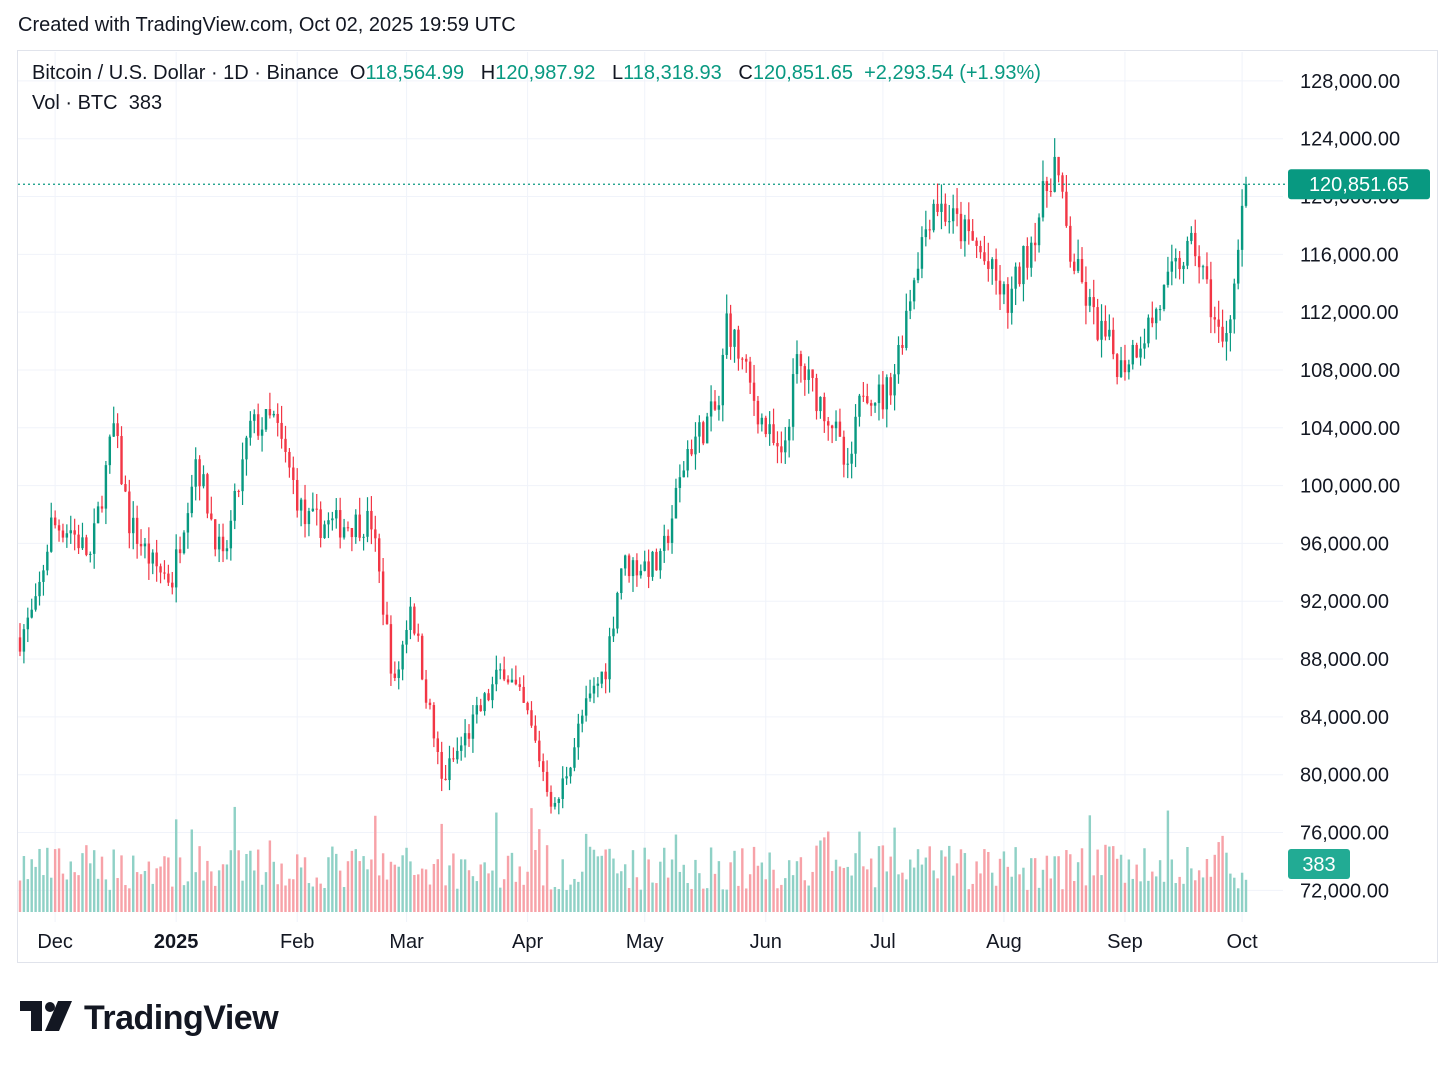 Image resolution: width=1456 pixels, height=1070 pixels. What do you see at coordinates (527, 942) in the screenshot?
I see `time-tick-label: Apr` at bounding box center [527, 942].